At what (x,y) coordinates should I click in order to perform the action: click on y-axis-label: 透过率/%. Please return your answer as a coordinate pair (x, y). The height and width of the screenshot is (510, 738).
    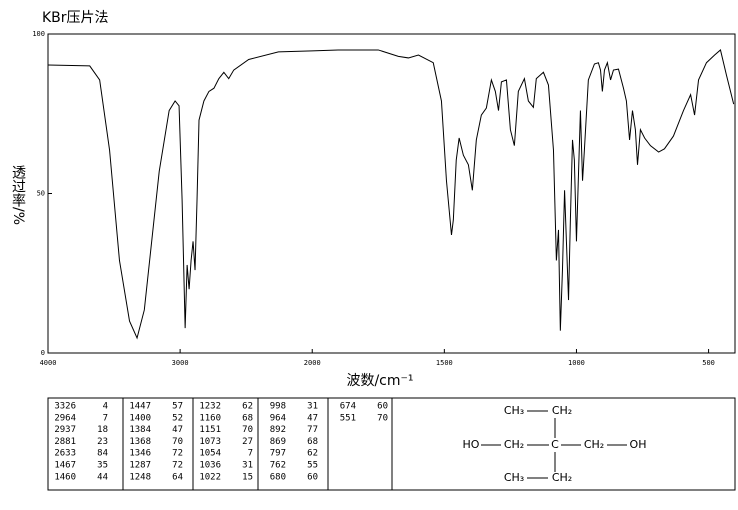
    Looking at the image, I should click on (18, 195).